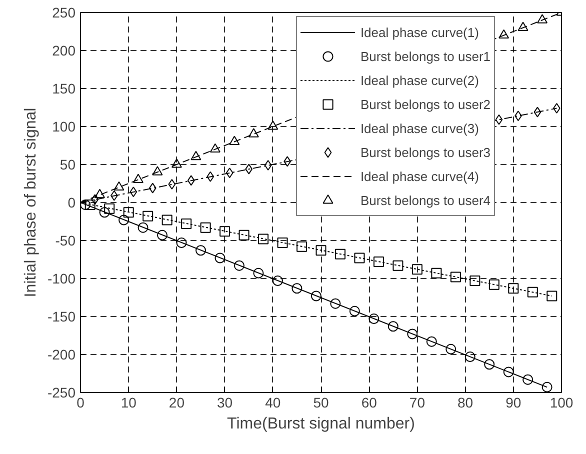 This screenshot has height=454, width=586. Describe the element at coordinates (72, 202) in the screenshot. I see `y-tick-label: 0` at that location.